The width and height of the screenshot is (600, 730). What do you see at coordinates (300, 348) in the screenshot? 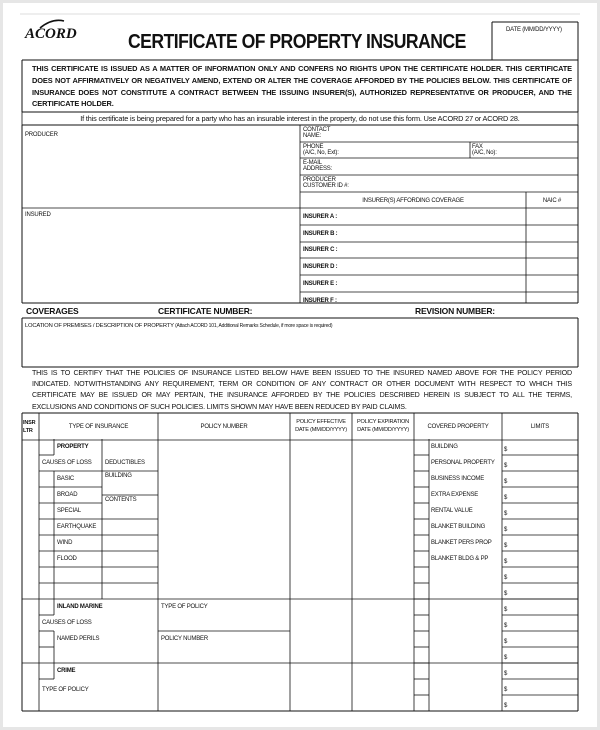
I see `location-field` at bounding box center [300, 348].